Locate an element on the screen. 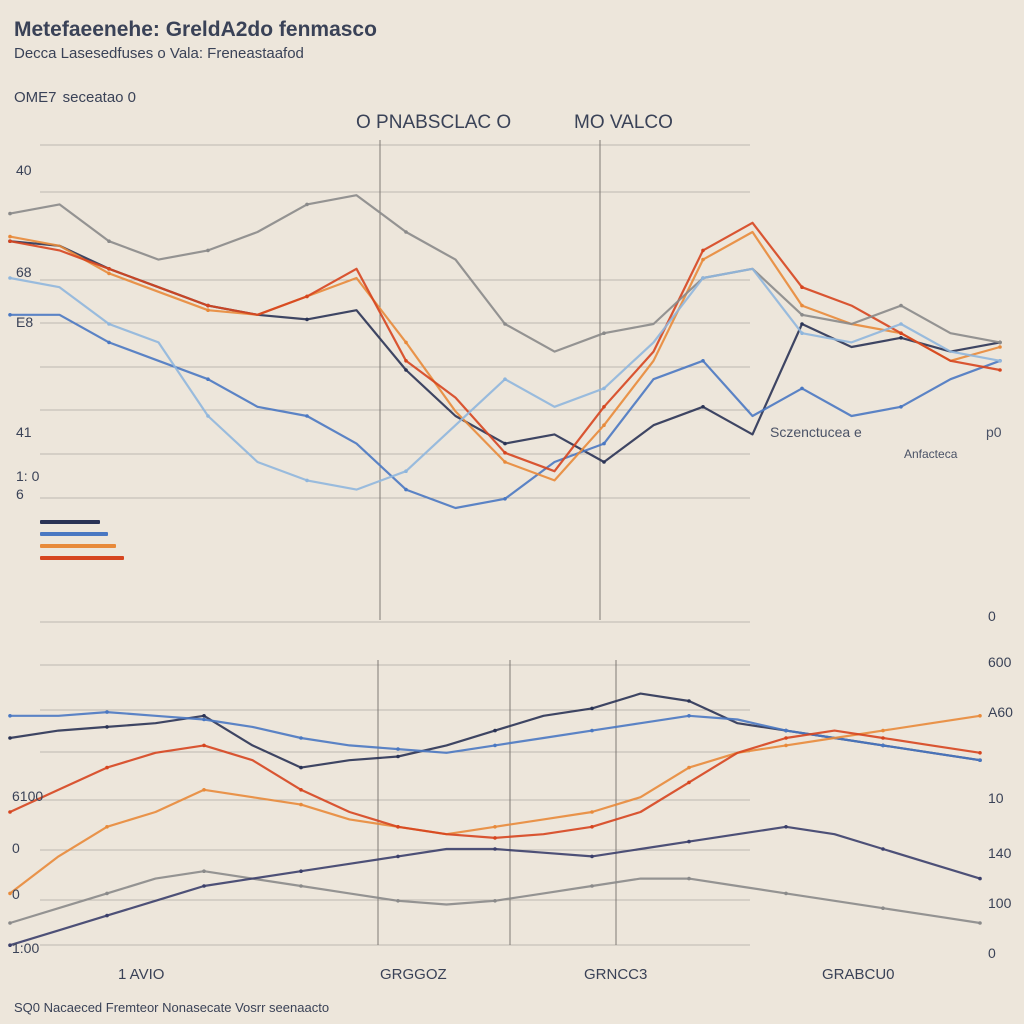 This screenshot has width=1024, height=1024. y-tick-label: 68 is located at coordinates (24, 272).